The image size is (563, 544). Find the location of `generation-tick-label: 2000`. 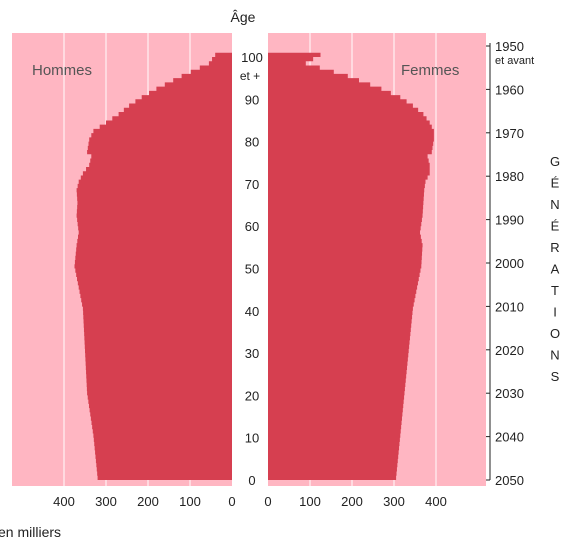

generation-tick-label: 2000 is located at coordinates (509, 263).